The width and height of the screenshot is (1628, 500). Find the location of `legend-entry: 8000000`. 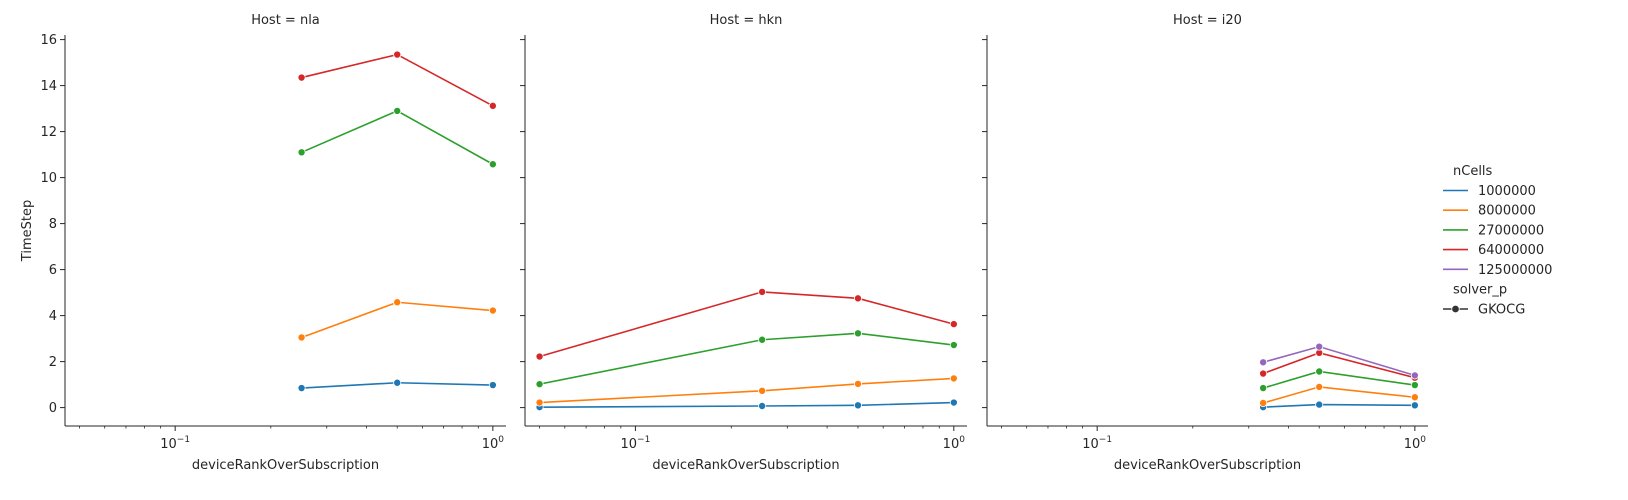

legend-entry: 8000000 is located at coordinates (1507, 211).